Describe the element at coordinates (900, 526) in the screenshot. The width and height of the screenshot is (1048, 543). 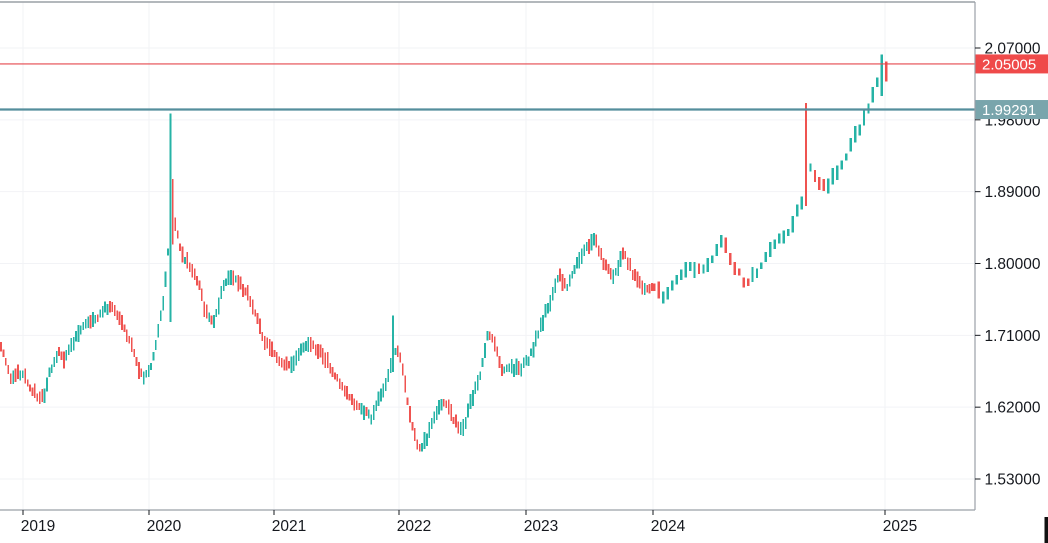
I see `time-tick-label: 2025` at that location.